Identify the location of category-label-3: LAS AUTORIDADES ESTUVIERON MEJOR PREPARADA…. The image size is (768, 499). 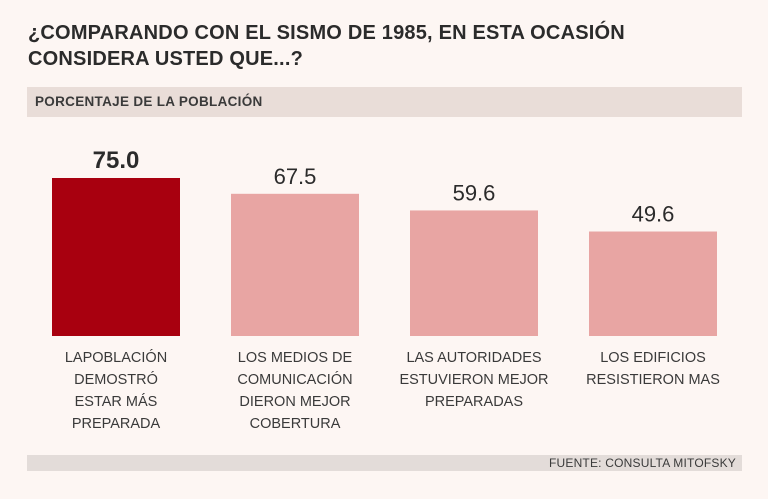
(473, 380).